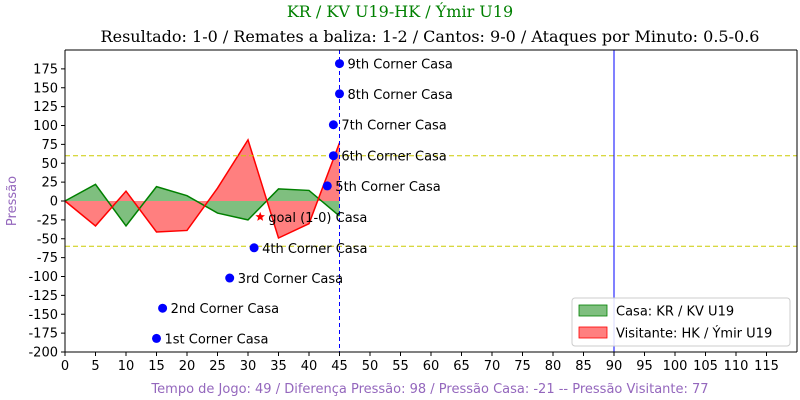  I want to click on y-tick-label: 100, so click(45, 126).